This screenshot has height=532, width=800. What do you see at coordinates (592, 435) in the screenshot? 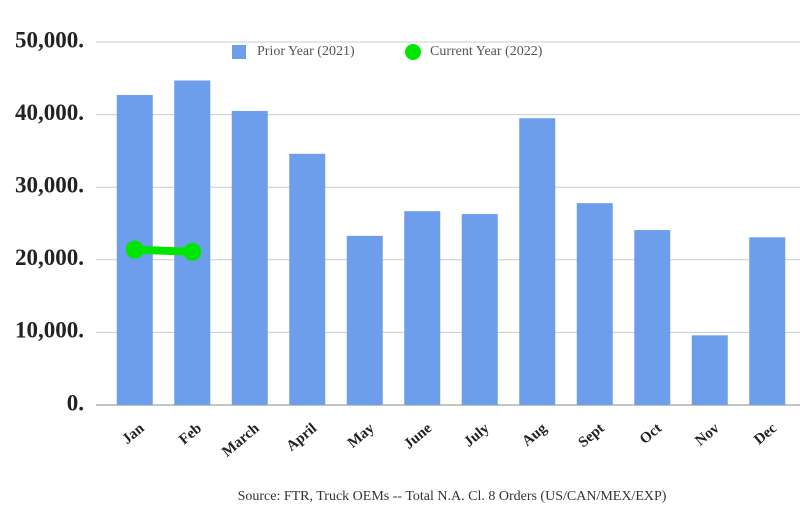
I see `x-tick-label: Sept` at bounding box center [592, 435].